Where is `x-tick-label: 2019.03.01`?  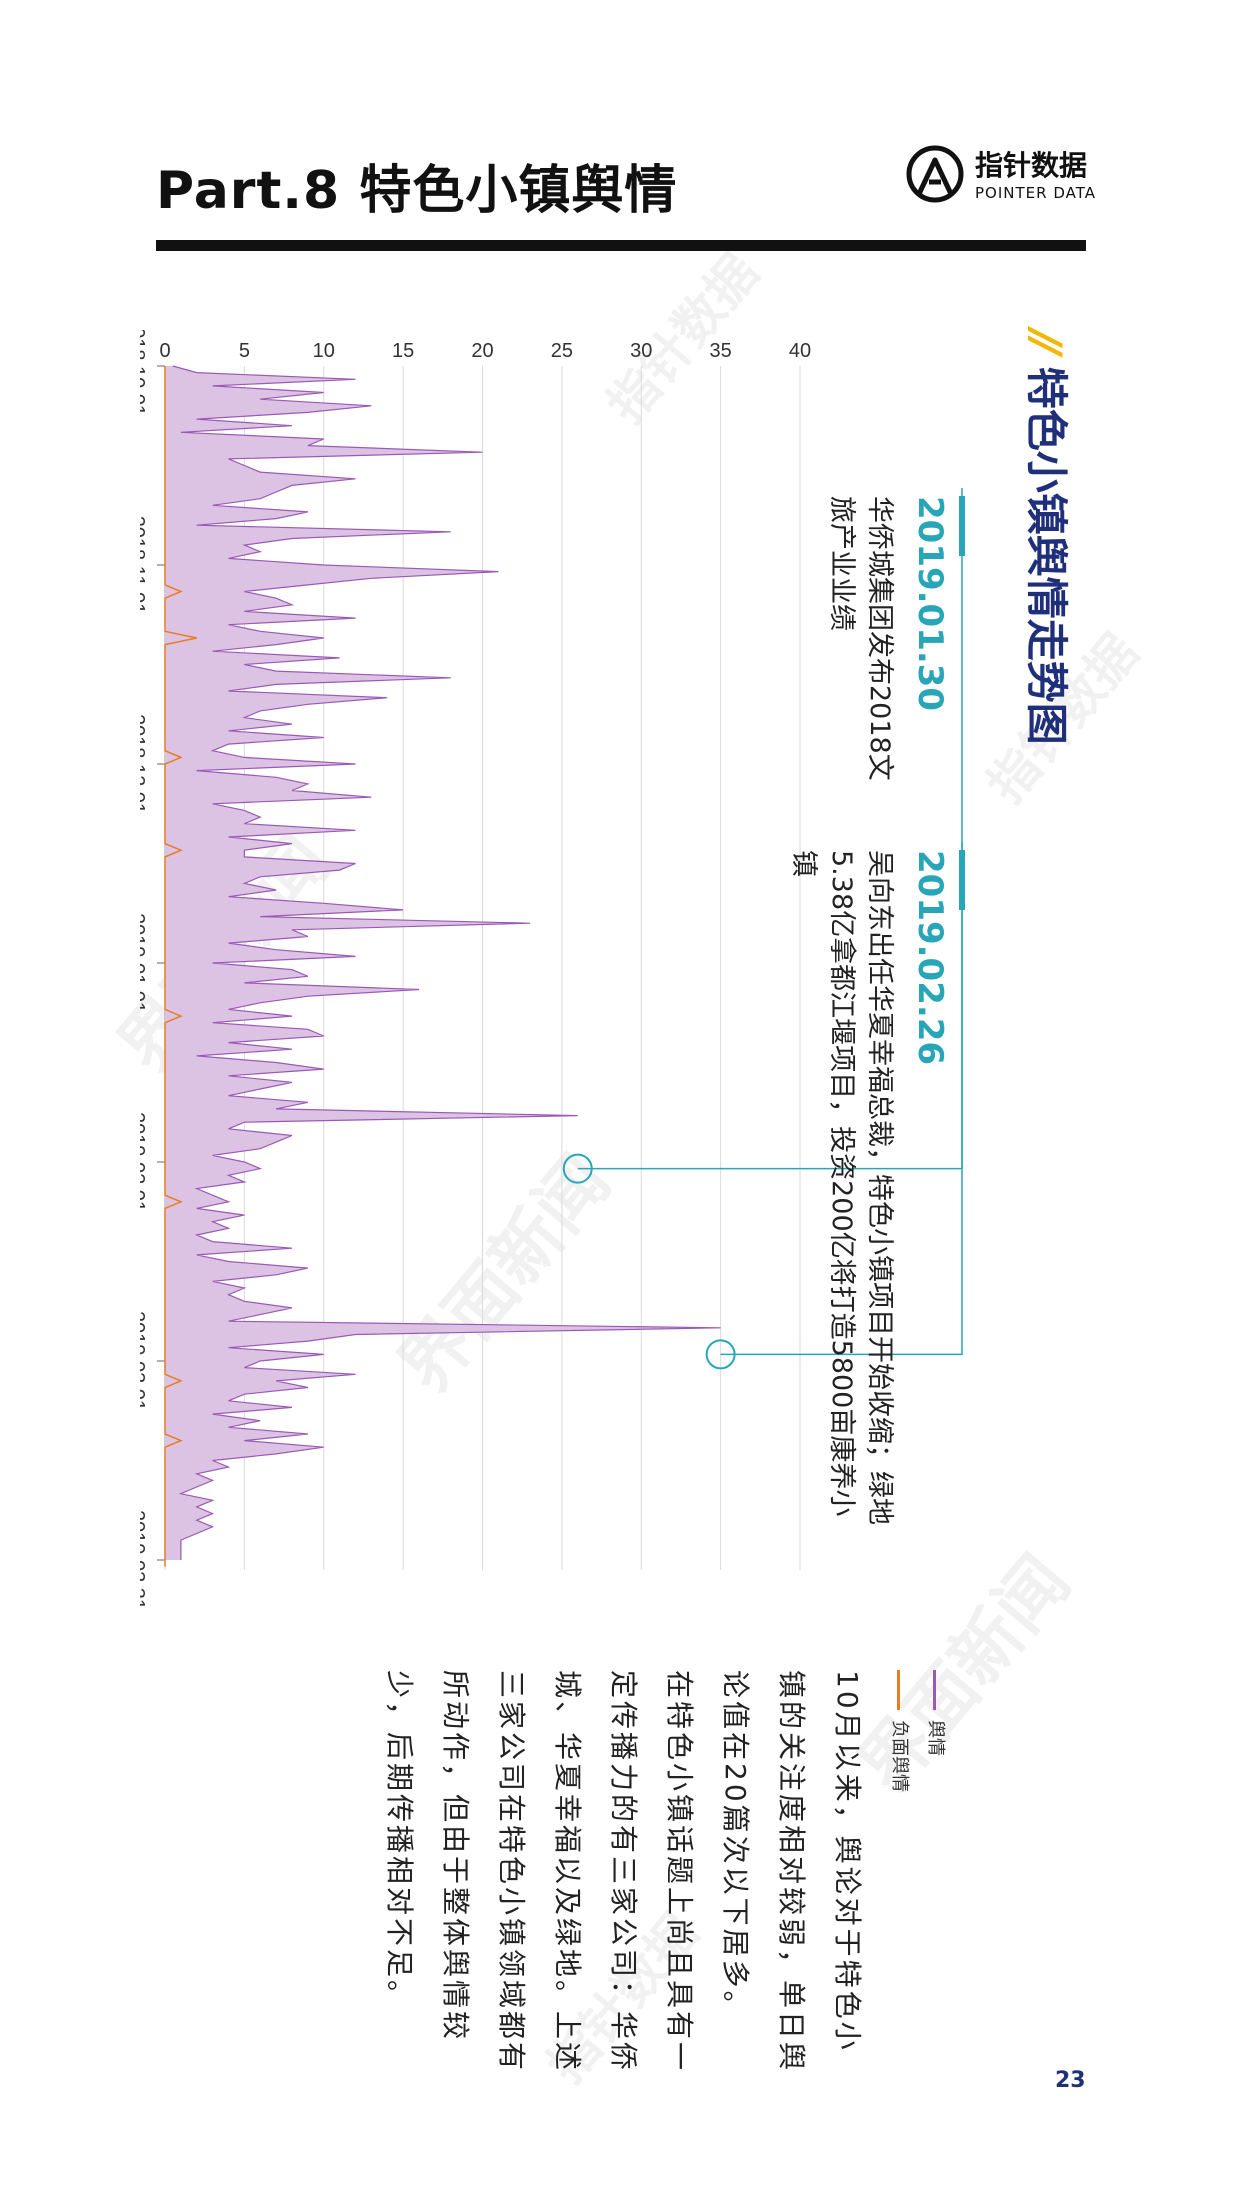 x-tick-label: 2019.03.01 is located at coordinates (144, 1361).